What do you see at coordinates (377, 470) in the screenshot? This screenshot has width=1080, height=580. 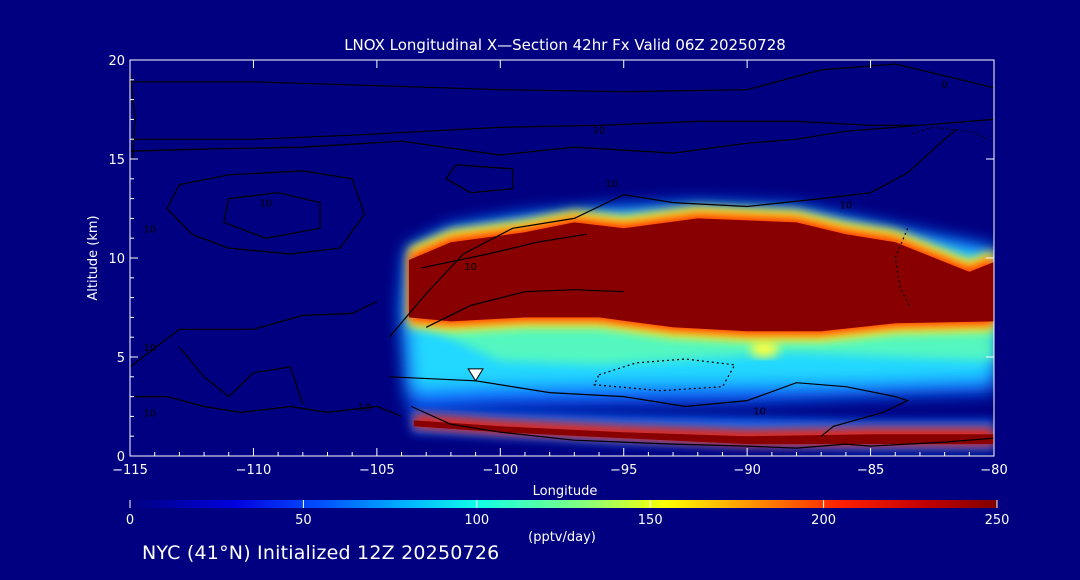 I see `x-tick-label: −105` at bounding box center [377, 470].